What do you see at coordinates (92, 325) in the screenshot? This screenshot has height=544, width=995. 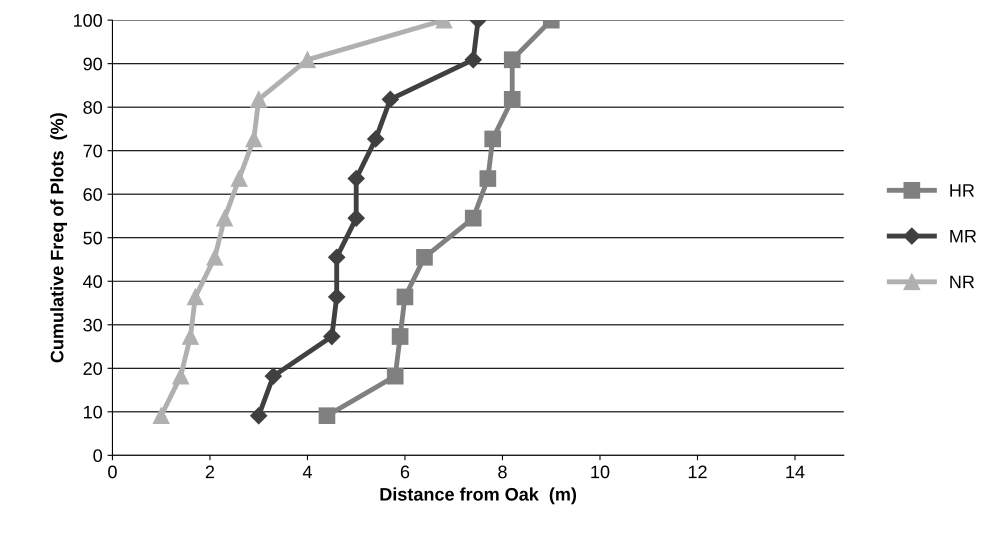 I see `y-tick-label: 30` at bounding box center [92, 325].